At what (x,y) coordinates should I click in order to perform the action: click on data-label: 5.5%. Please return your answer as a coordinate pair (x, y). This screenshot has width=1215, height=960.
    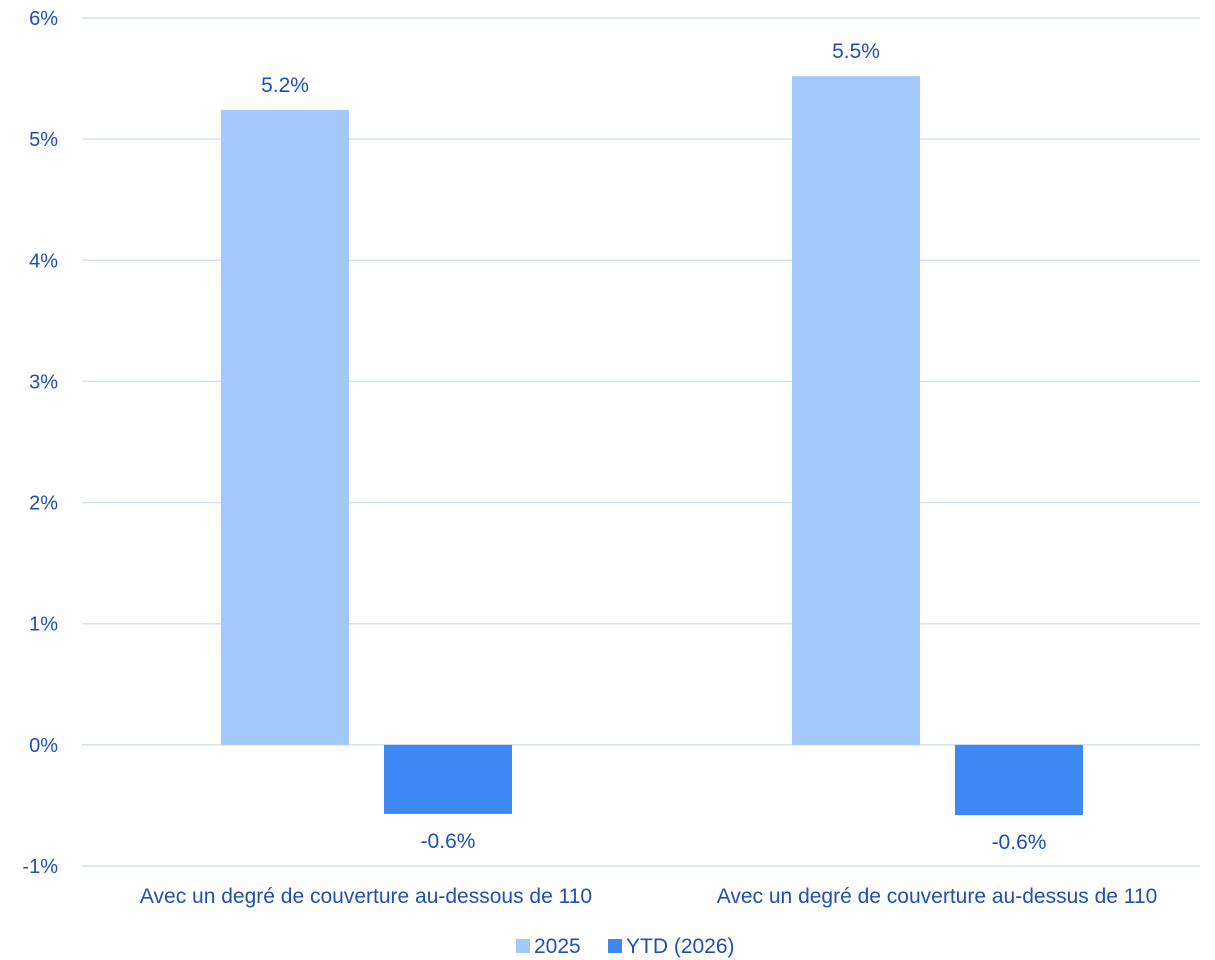
    Looking at the image, I should click on (856, 51).